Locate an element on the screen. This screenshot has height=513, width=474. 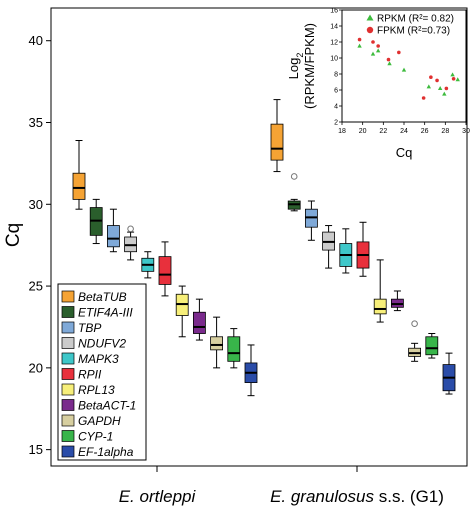
inset-y-label-line2: (RPKM/FPKM) is located at coordinates (309, 66).